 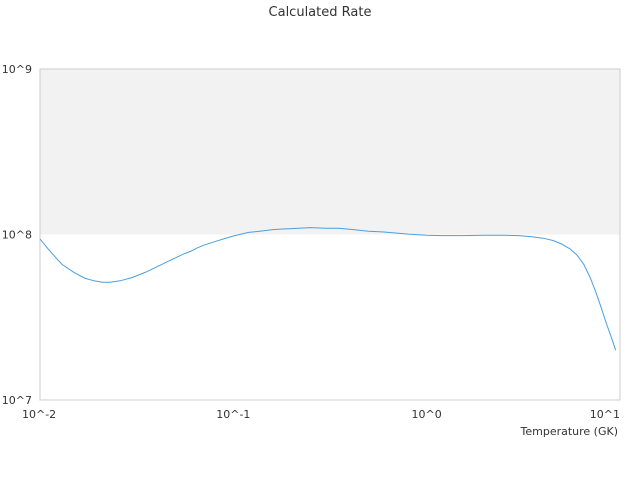 I want to click on y-axis: 10^9 10^8 10^7, so click(x=17, y=235).